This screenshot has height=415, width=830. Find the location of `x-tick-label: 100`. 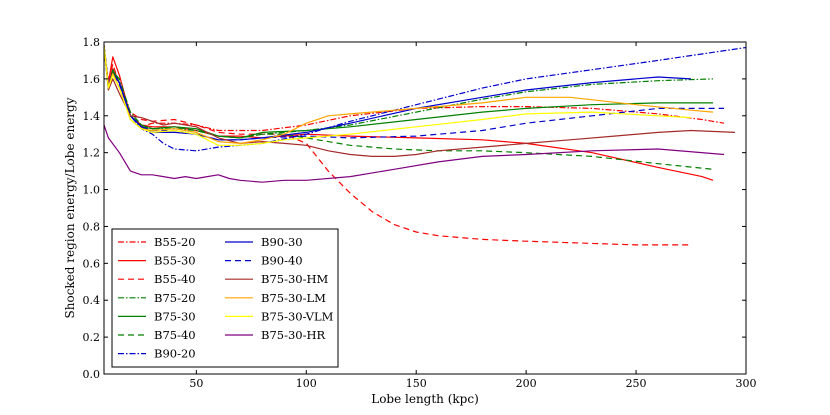

x-tick-label: 100 is located at coordinates (306, 383).